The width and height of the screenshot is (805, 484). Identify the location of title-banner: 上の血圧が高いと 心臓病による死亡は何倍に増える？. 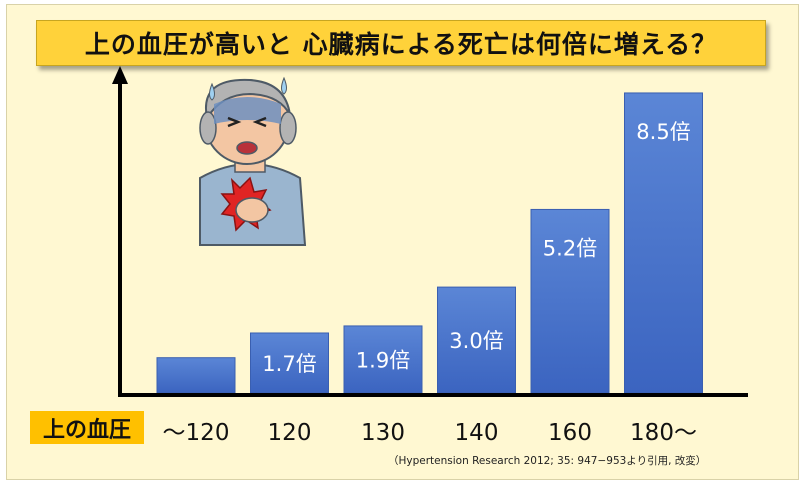
(401, 43).